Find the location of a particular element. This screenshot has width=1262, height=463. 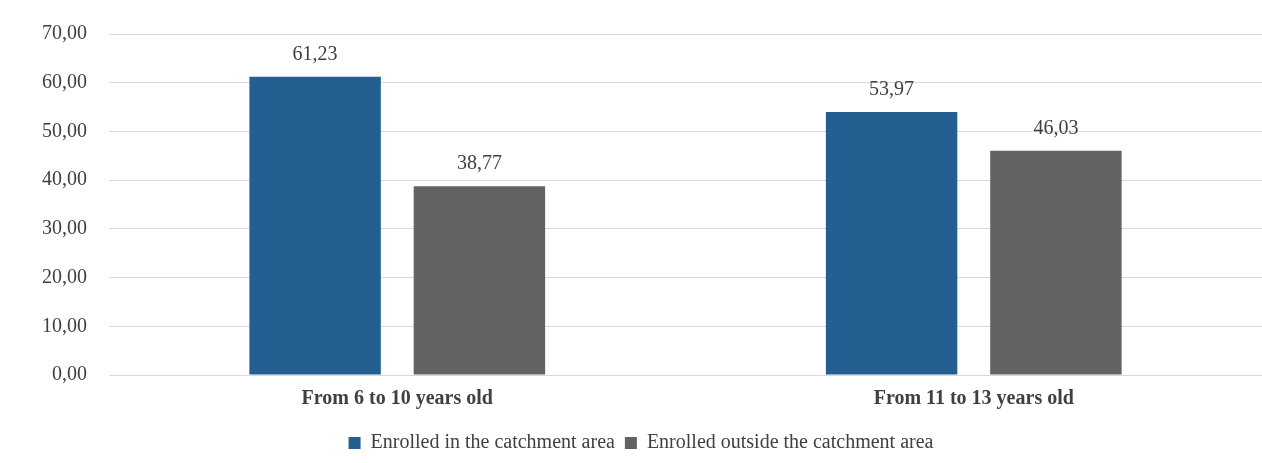

x-tick-label: From 6 to 10 years old is located at coordinates (397, 398).